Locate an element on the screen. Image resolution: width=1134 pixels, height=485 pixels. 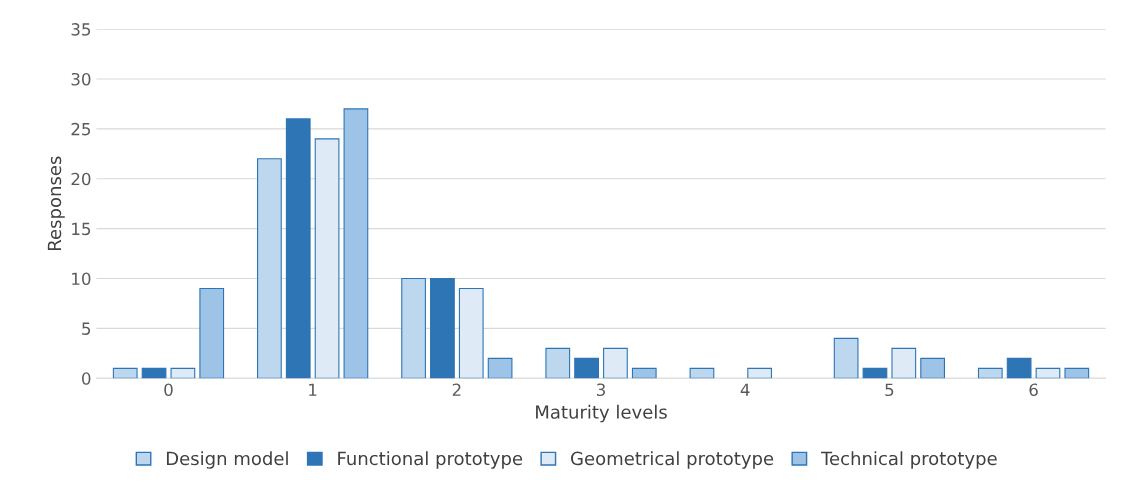
x-tick-label: 0 is located at coordinates (168, 390).